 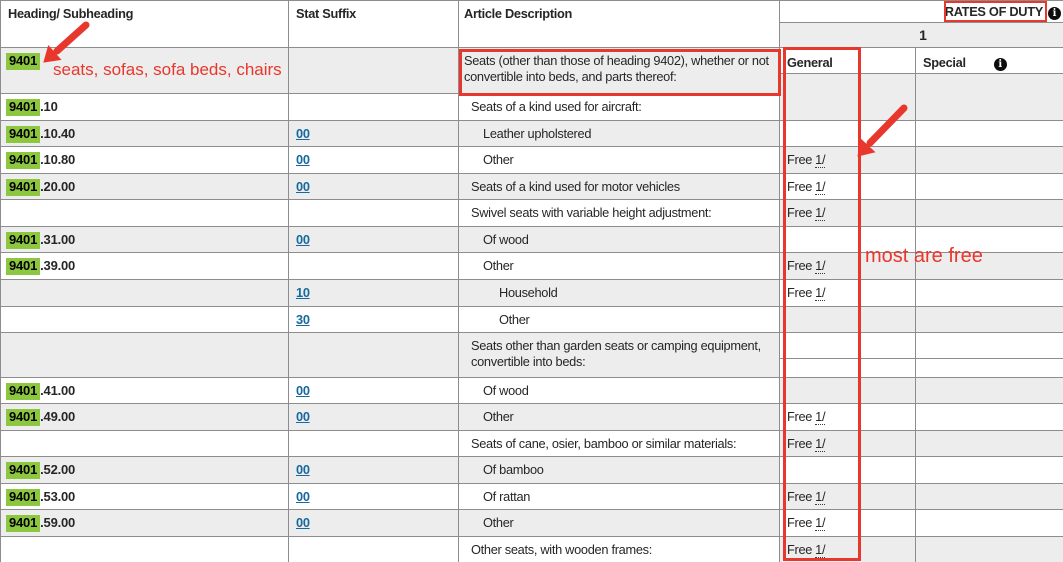 I want to click on heading-cell: 9401, so click(x=144, y=70).